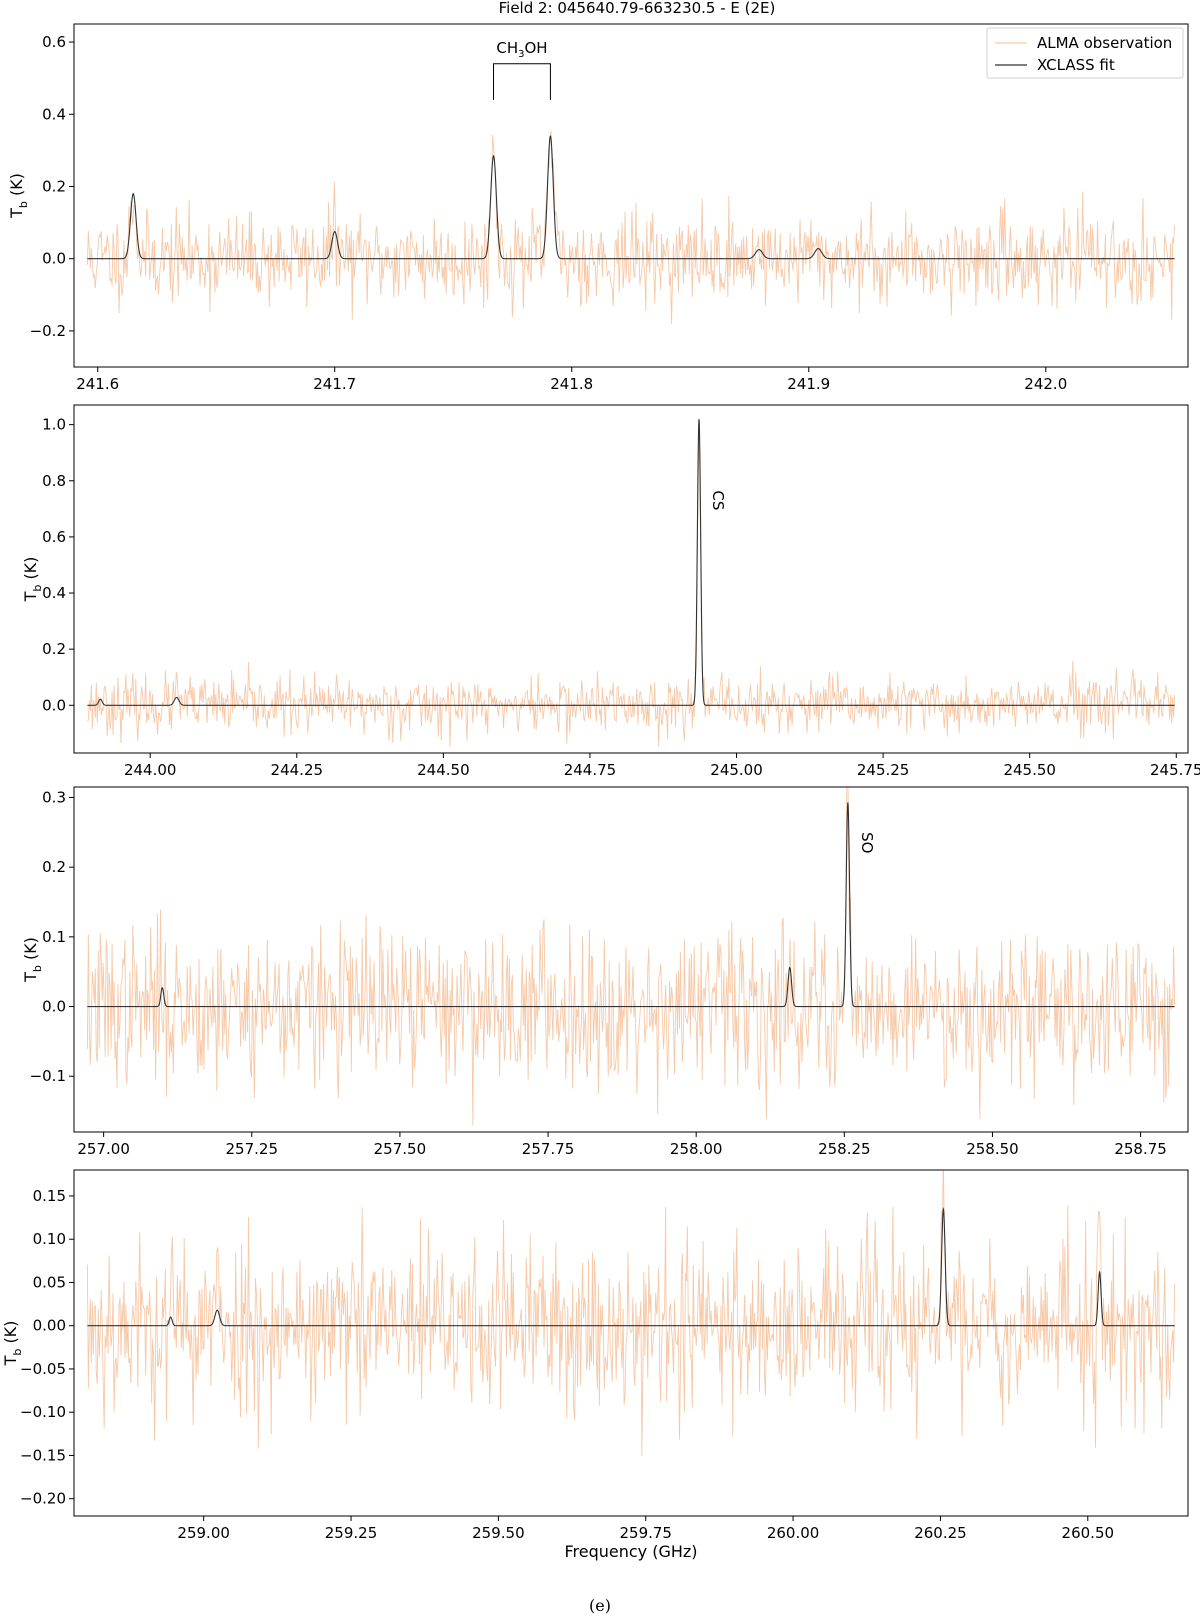 This screenshot has height=1621, width=1200. Describe the element at coordinates (1076, 65) in the screenshot. I see `legend-label: XCLASS fit` at that location.